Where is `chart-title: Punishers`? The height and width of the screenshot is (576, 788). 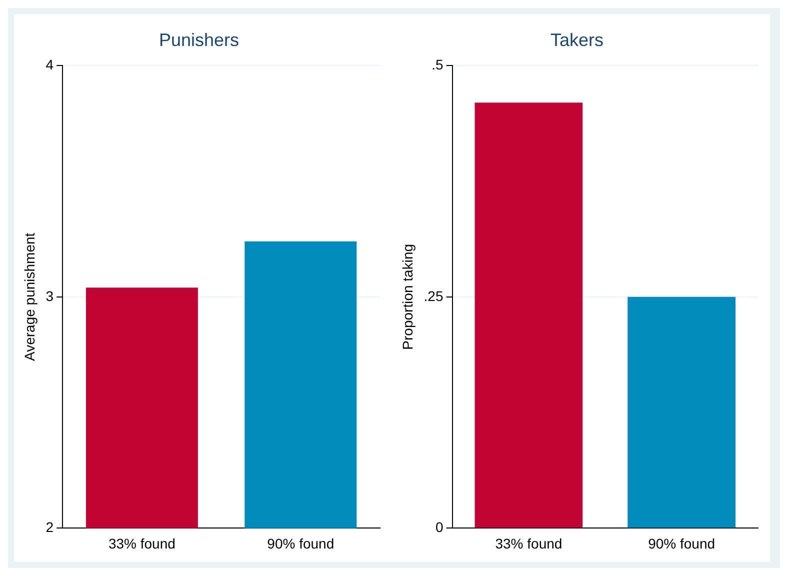 chart-title: Punishers is located at coordinates (199, 40).